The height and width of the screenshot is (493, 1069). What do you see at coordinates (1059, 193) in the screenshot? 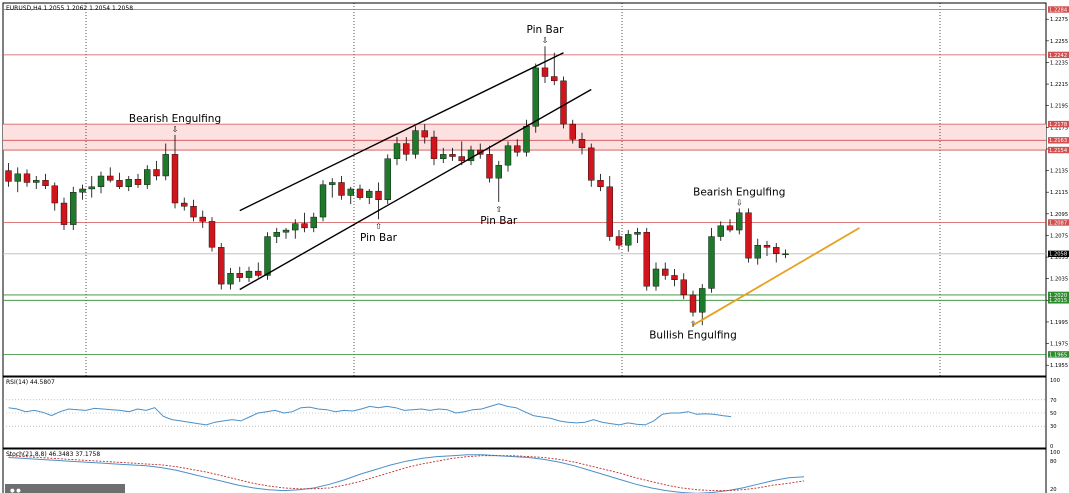
I see `price-tick-label: 1.2115` at bounding box center [1059, 193].